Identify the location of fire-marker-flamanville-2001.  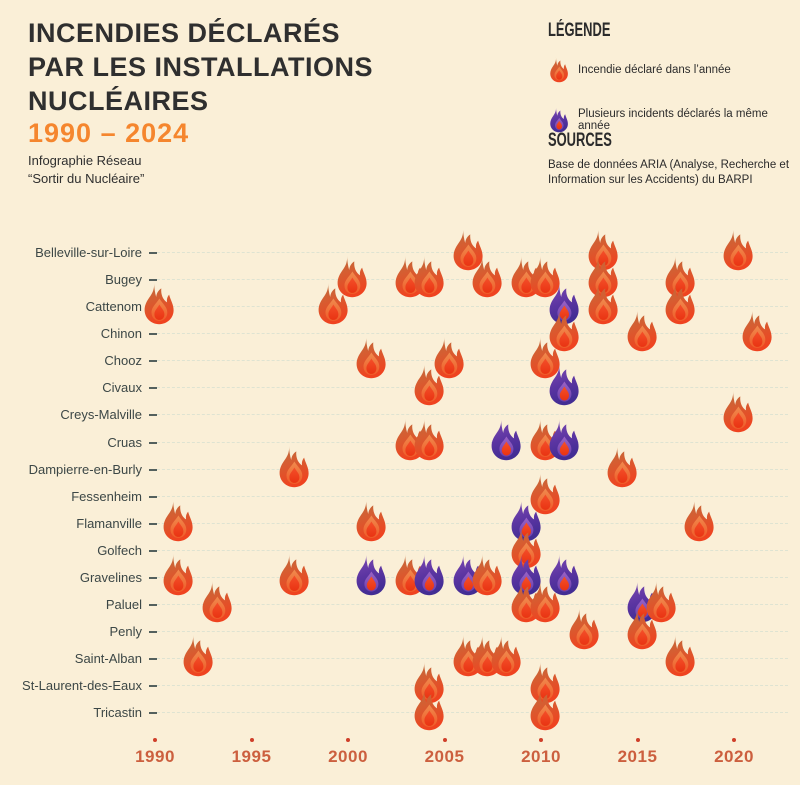
(371, 521).